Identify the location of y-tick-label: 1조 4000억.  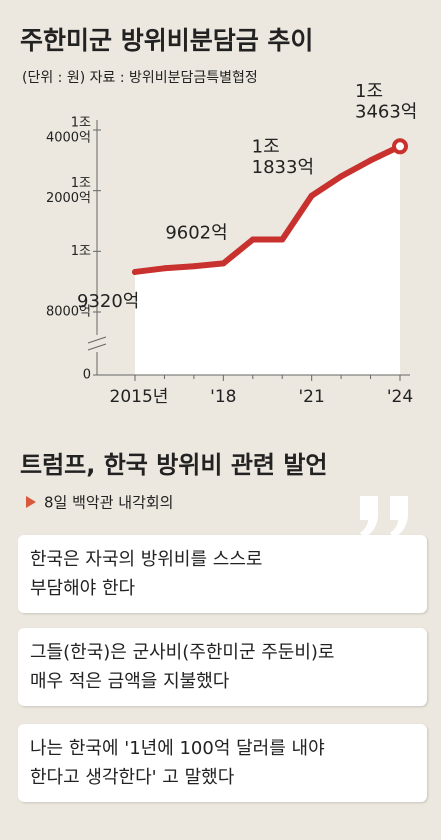
(68, 130).